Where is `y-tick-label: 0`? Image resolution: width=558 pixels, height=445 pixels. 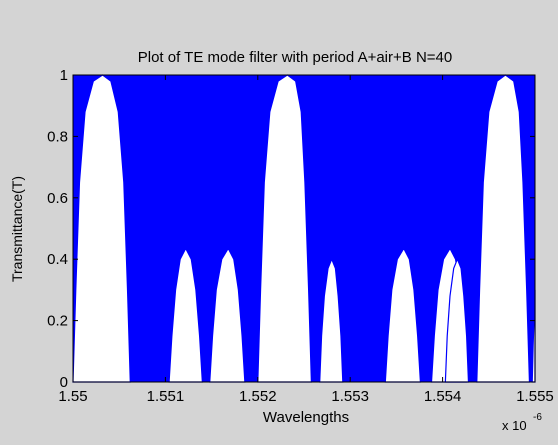 y-tick-label: 0 is located at coordinates (64, 382).